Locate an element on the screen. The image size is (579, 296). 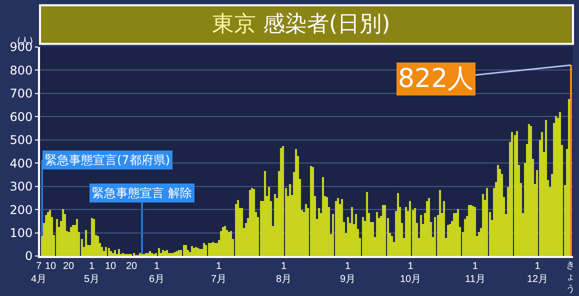
y-tick-label: 600 is located at coordinates (21, 117).